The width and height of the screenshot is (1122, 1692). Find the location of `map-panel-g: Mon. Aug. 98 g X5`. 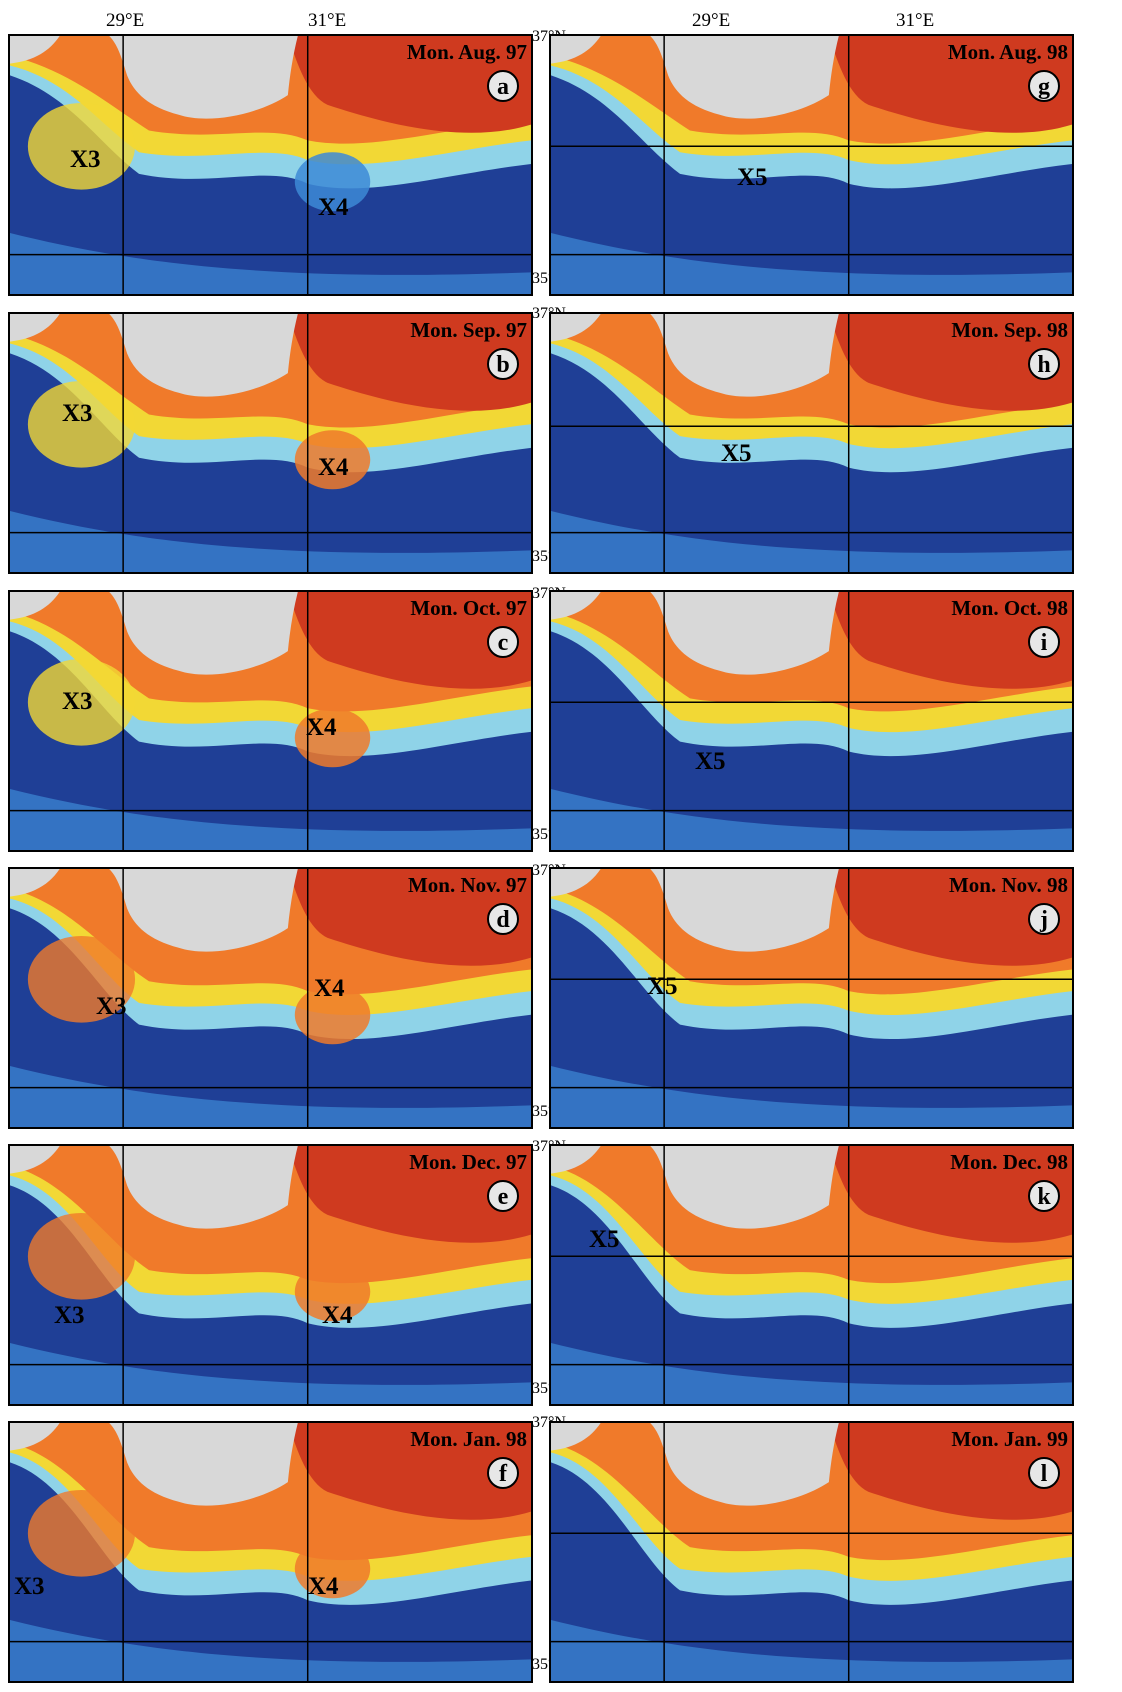

map-panel-g: Mon. Aug. 98 g X5 is located at coordinates (811, 165).